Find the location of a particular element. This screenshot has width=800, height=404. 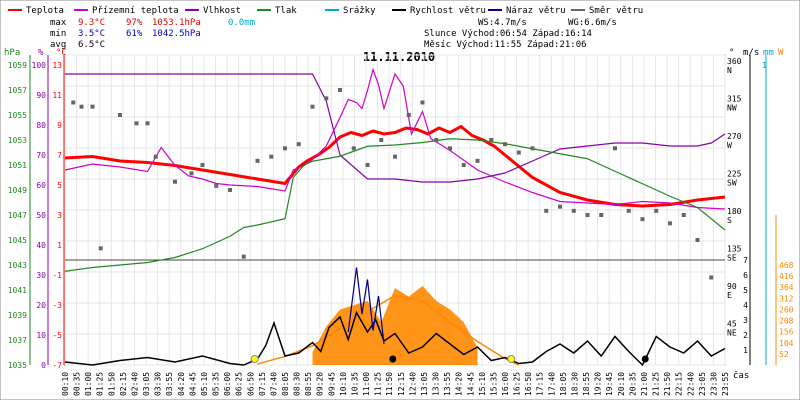

pressure-tick-label: 1047 is located at coordinates (17, 215).